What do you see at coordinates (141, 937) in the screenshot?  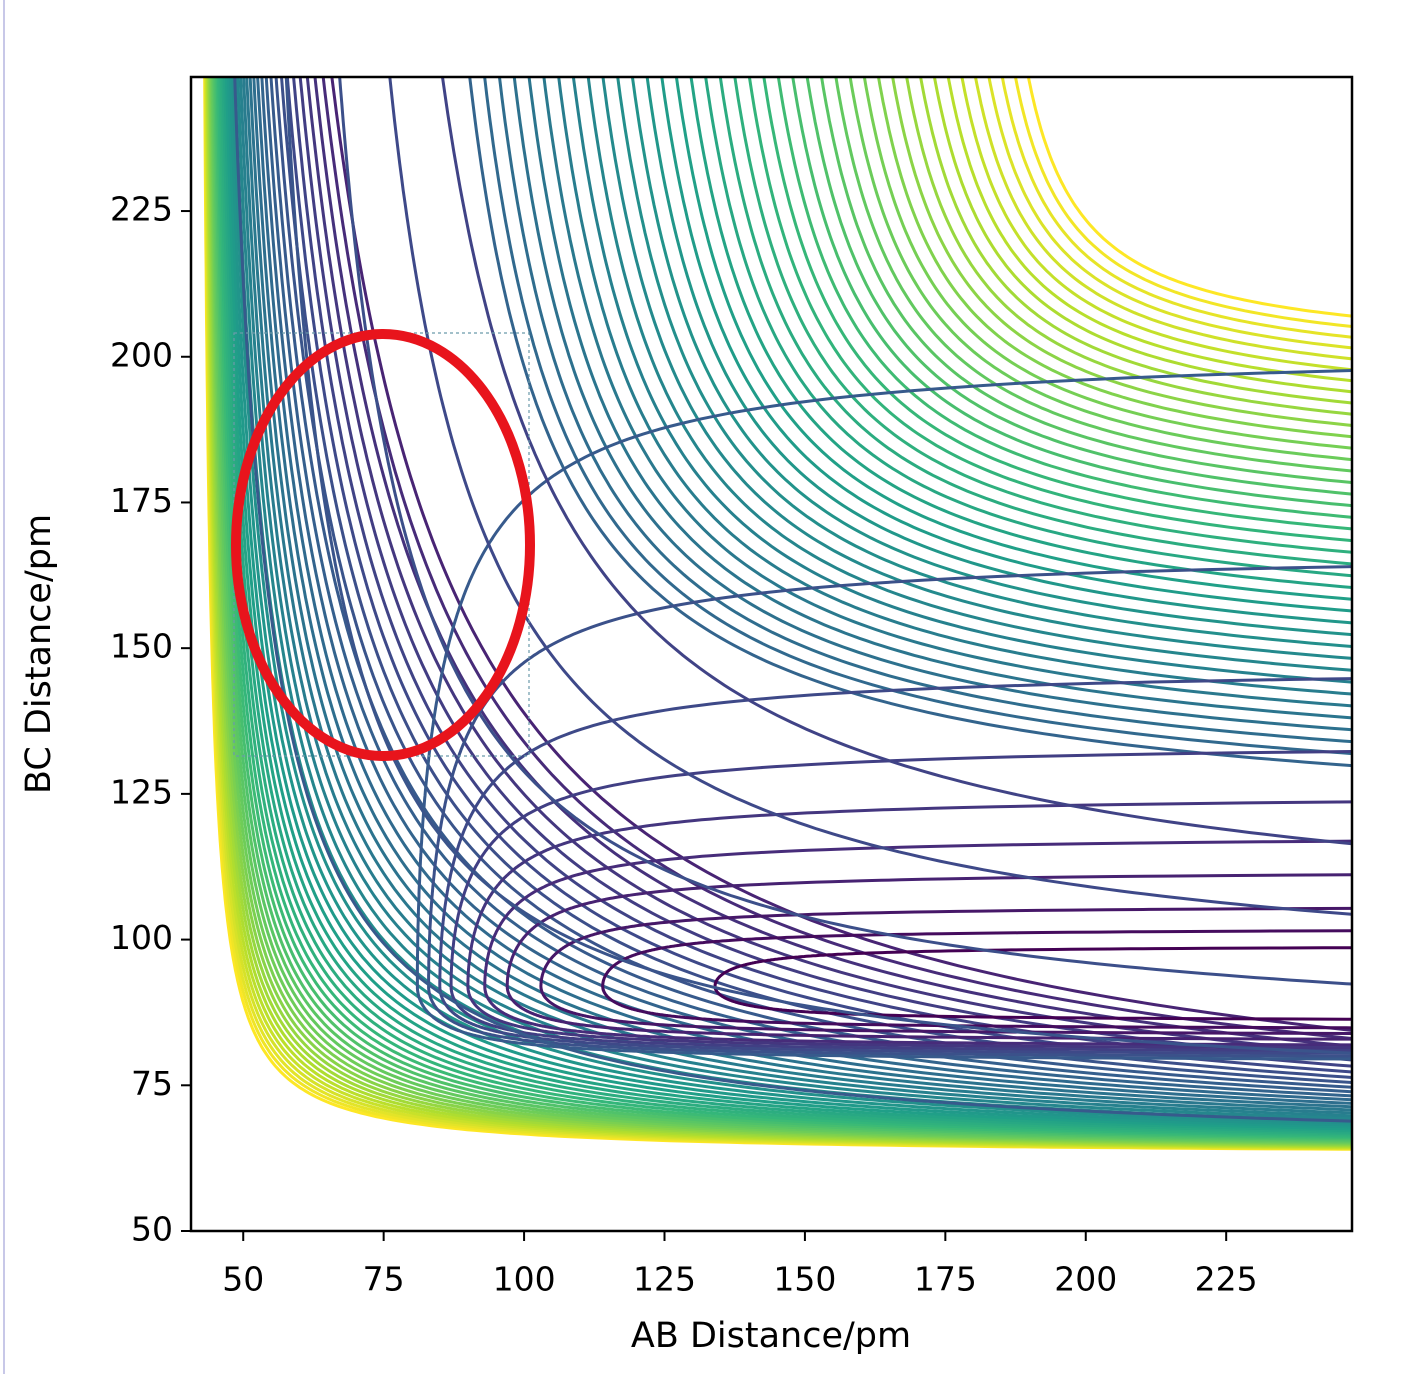 I see `y-tick-label: 100` at bounding box center [141, 937].